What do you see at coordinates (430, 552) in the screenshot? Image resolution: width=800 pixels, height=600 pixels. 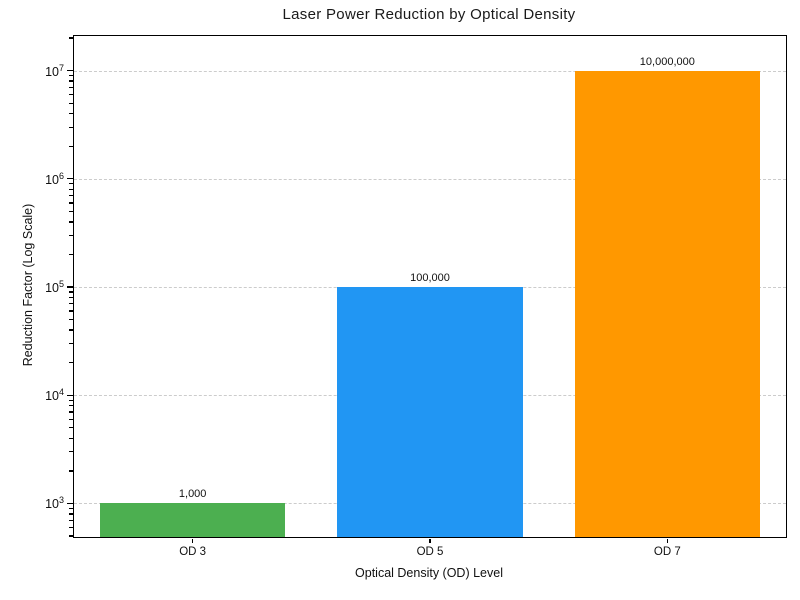 I see `x-tick-label: OD 5` at bounding box center [430, 552].